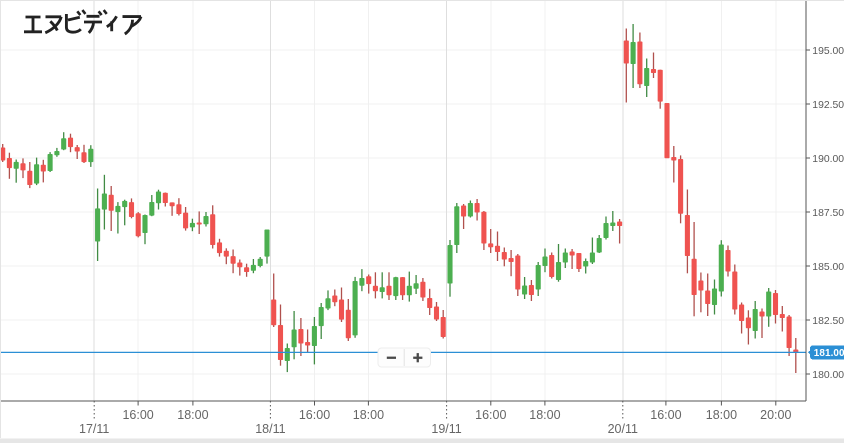 The width and height of the screenshot is (844, 443). What do you see at coordinates (828, 105) in the screenshot?
I see `svg-text: 192.50` at bounding box center [828, 105].